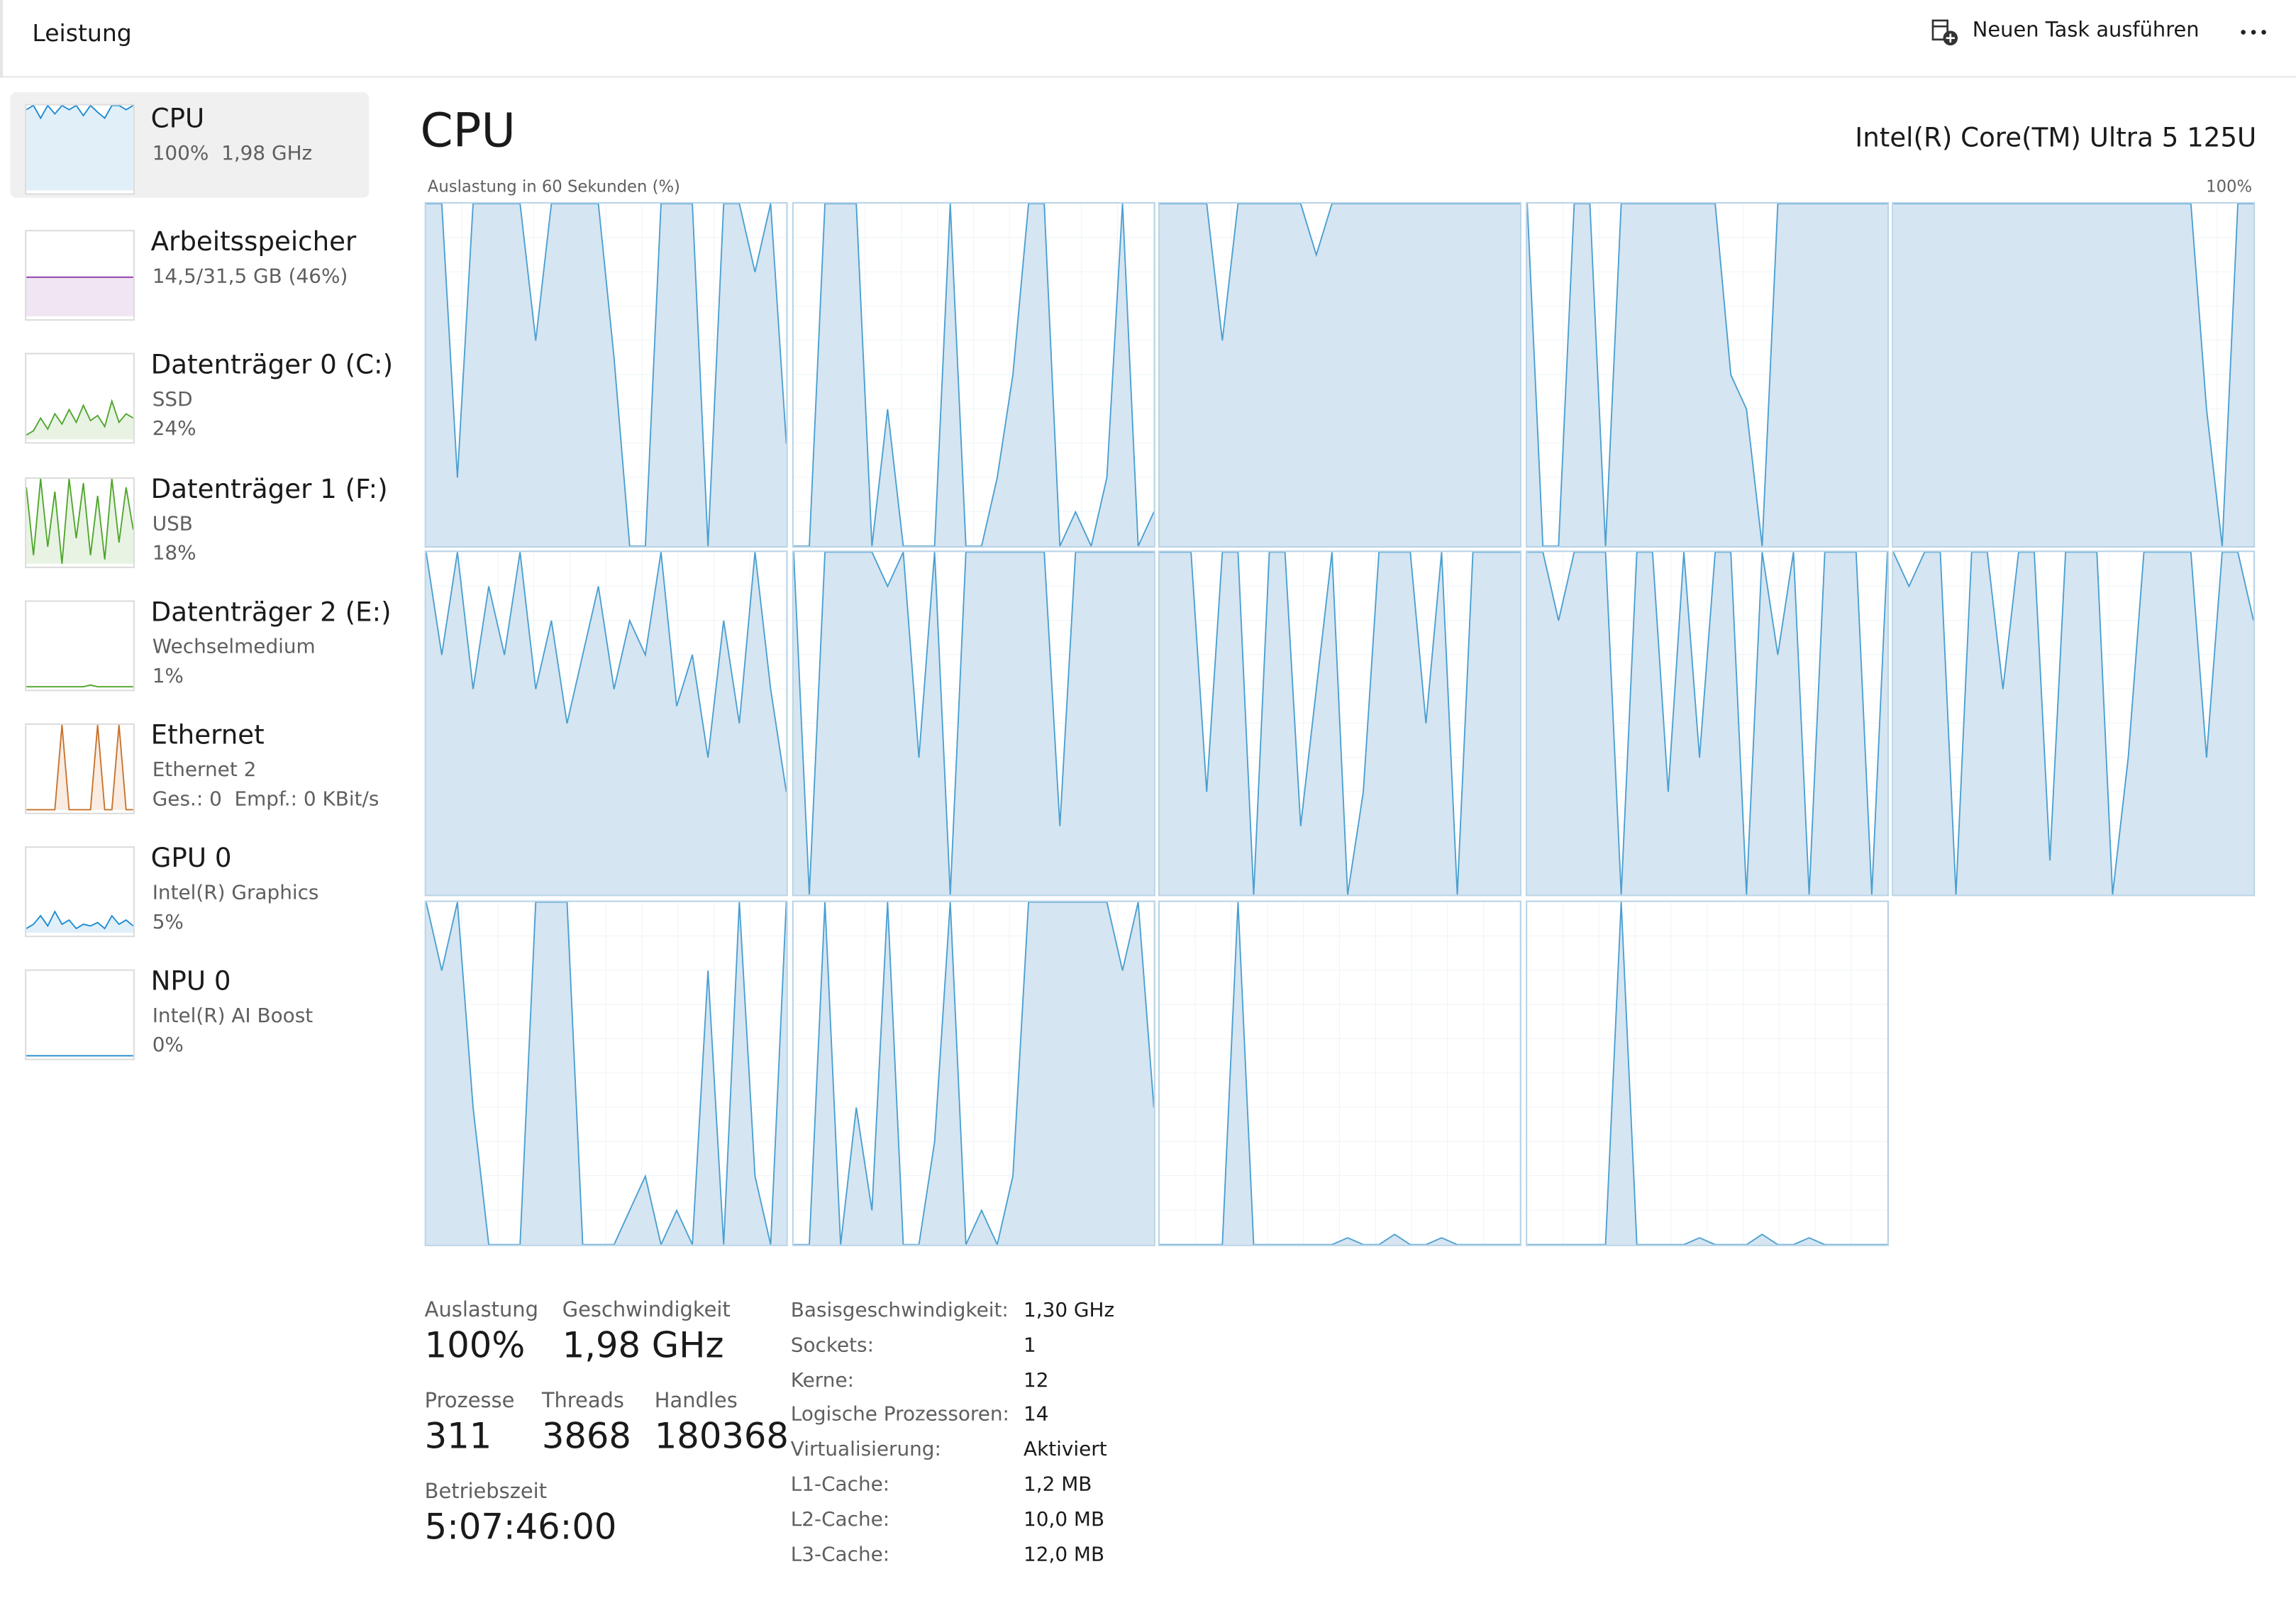  Describe the element at coordinates (840, 1555) in the screenshot. I see `spec-label: L3-Cache:` at that location.